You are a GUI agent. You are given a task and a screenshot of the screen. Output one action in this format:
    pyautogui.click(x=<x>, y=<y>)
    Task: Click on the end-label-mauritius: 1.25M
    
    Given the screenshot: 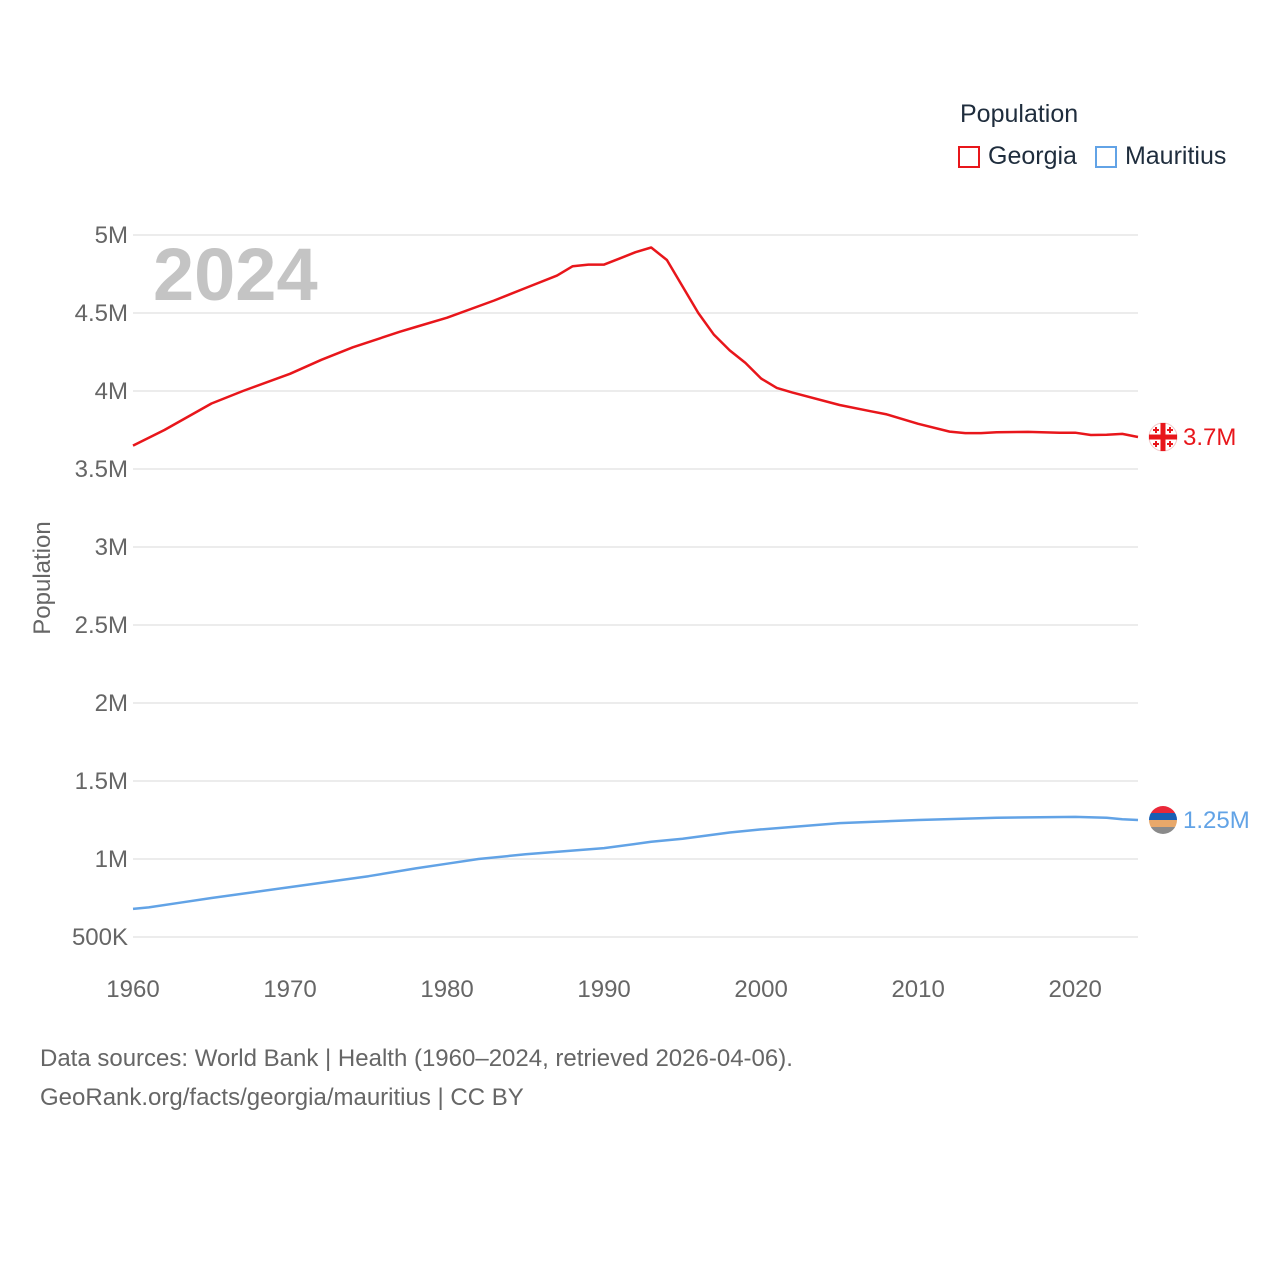 What is the action you would take?
    pyautogui.click(x=1216, y=820)
    